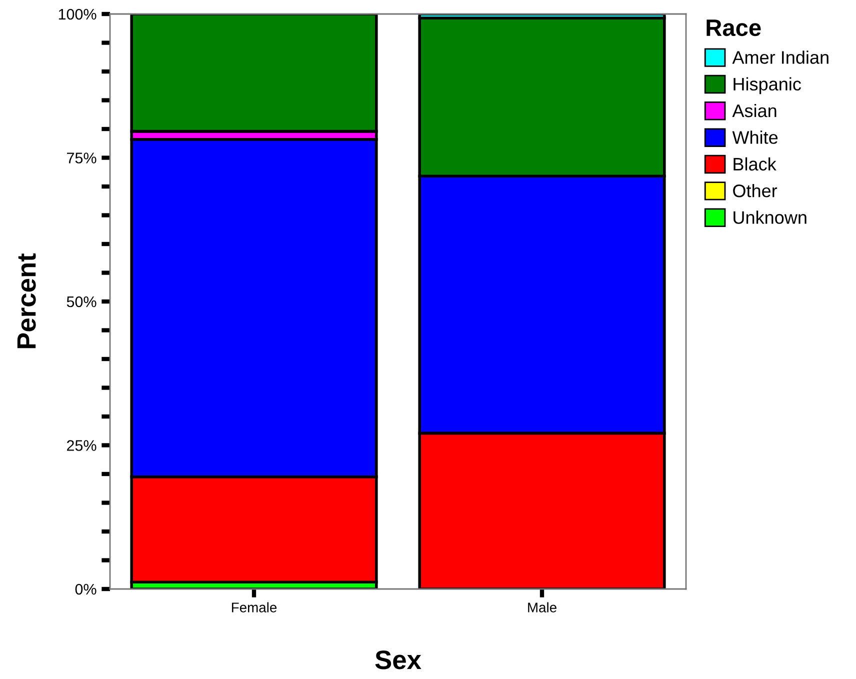 The image size is (856, 679). Describe the element at coordinates (755, 164) in the screenshot. I see `legend-label: Black` at that location.